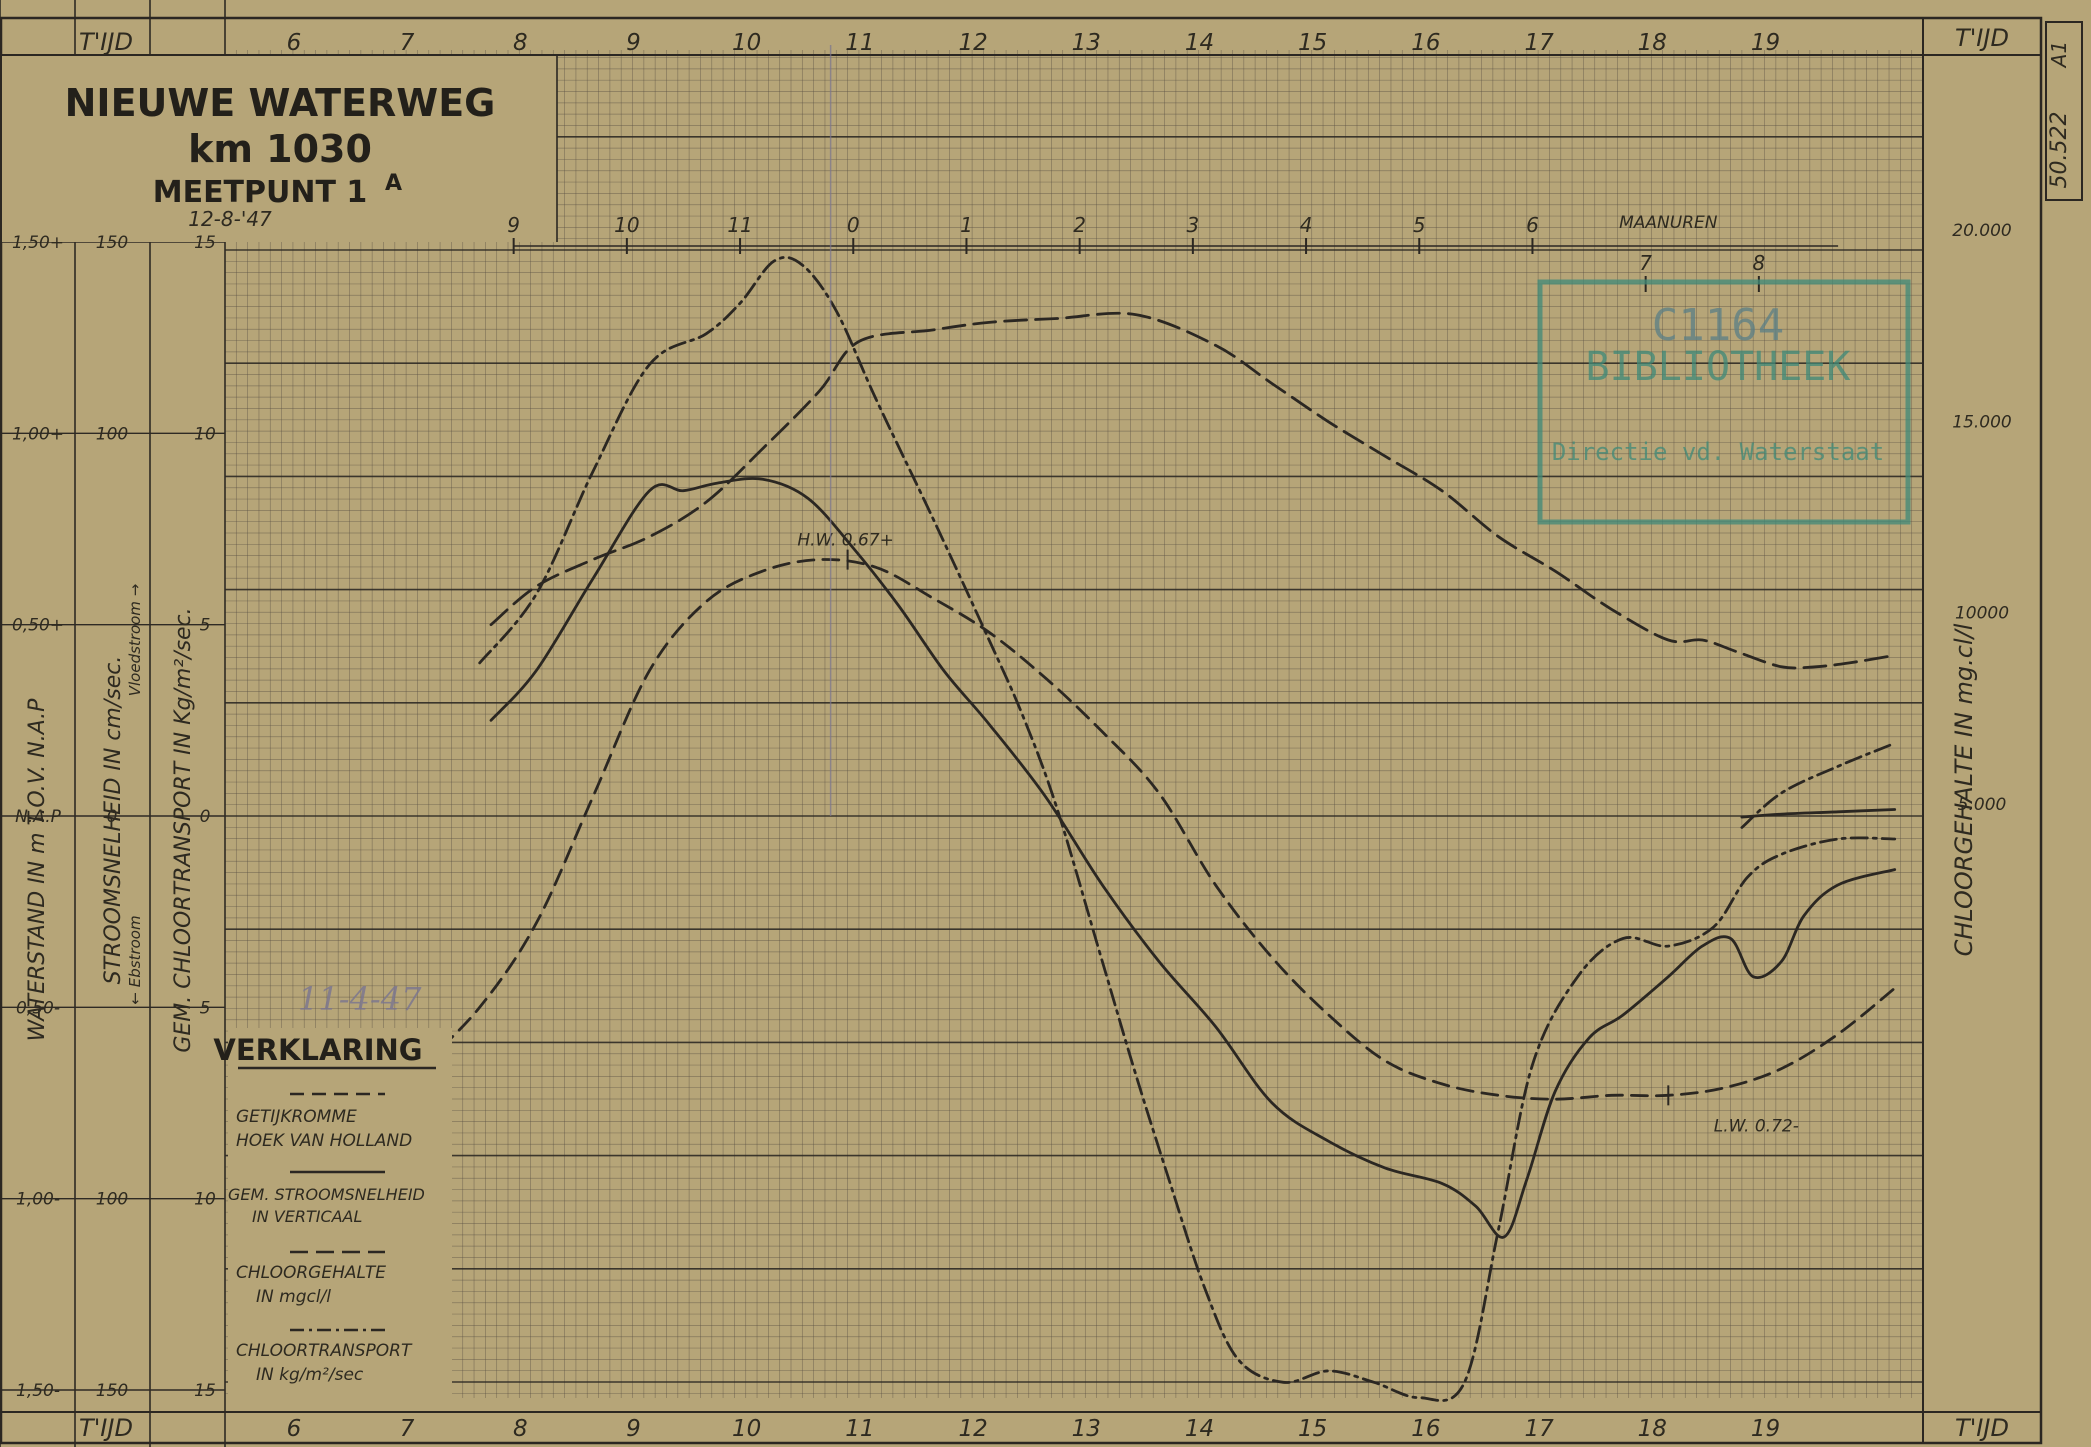  I want to click on title-box-background, so click(279, 149).